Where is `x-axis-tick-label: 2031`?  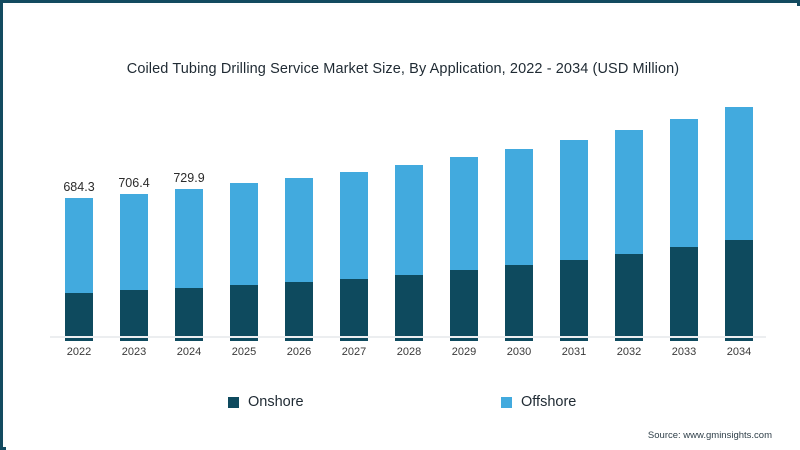 x-axis-tick-label: 2031 is located at coordinates (574, 352).